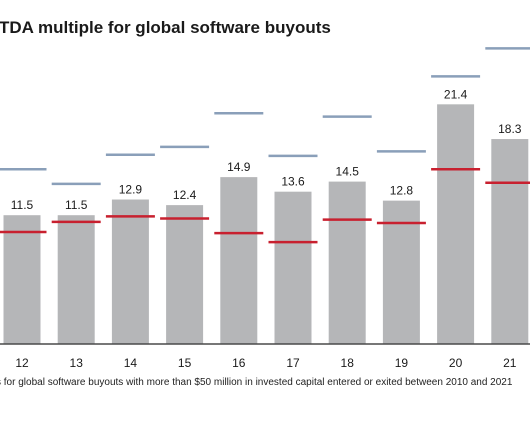 This screenshot has height=442, width=530. What do you see at coordinates (510, 129) in the screenshot?
I see `data-label: 18.3` at bounding box center [510, 129].